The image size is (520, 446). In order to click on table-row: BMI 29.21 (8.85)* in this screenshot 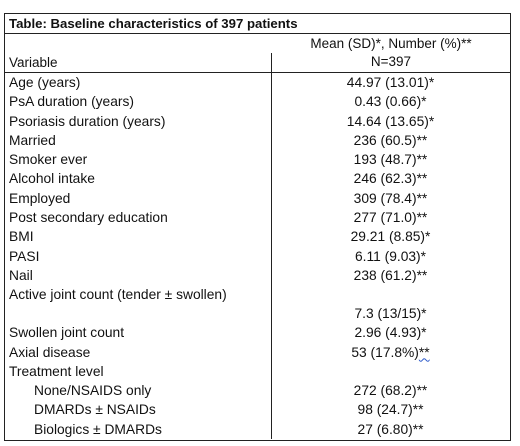, I will do `click(257, 236)`.